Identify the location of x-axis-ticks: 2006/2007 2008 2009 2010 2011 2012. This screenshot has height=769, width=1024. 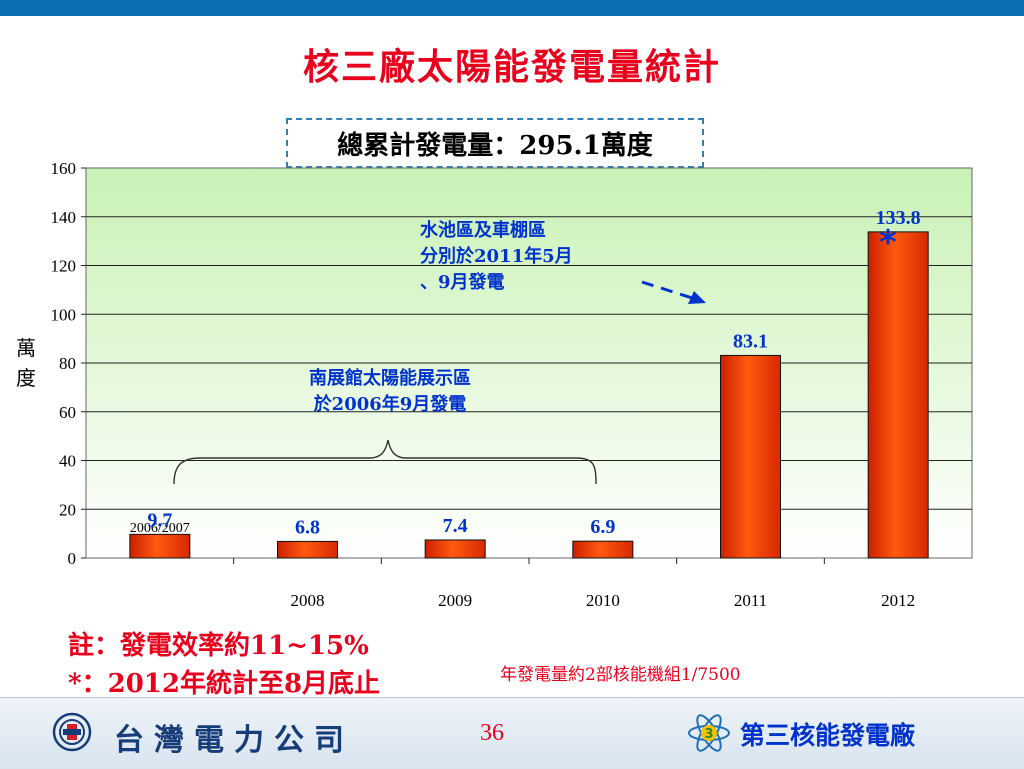
(522, 565).